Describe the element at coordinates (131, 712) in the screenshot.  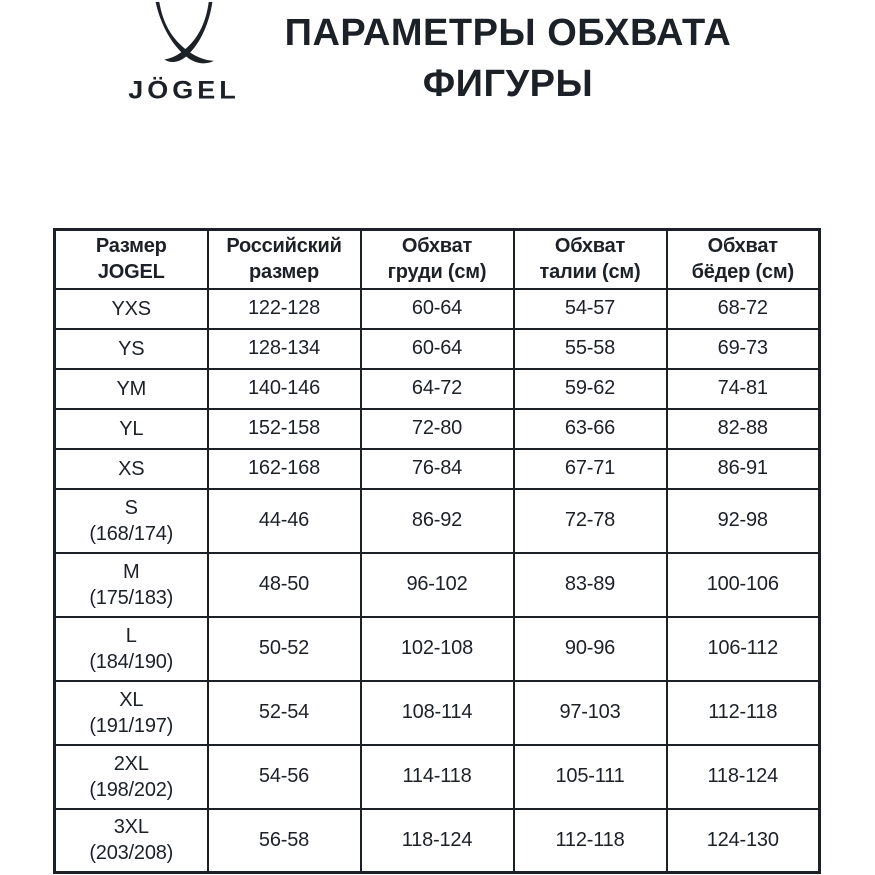
I see `cell-size: XL (191/197)` at that location.